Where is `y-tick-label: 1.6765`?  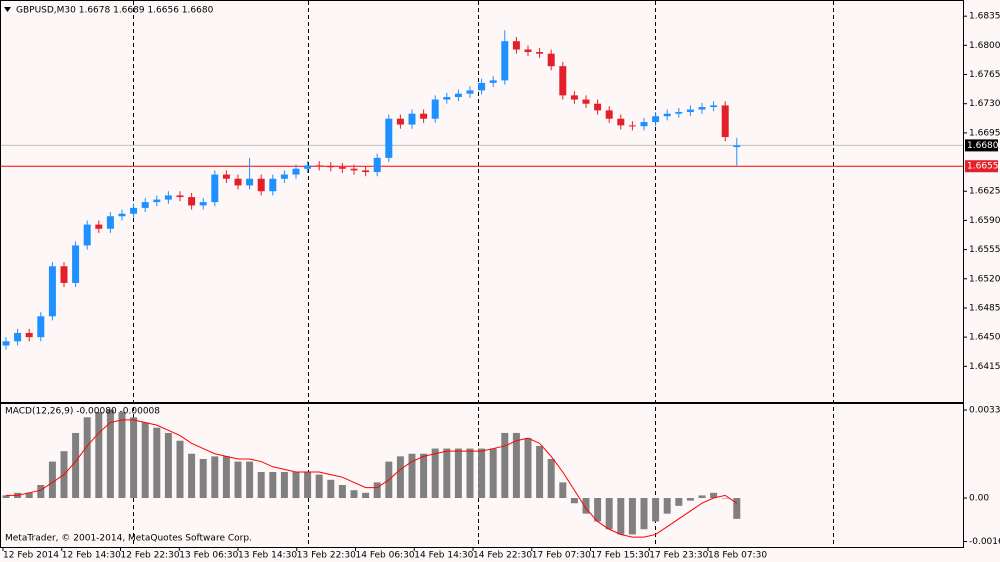 y-tick-label: 1.6765 is located at coordinates (984, 75).